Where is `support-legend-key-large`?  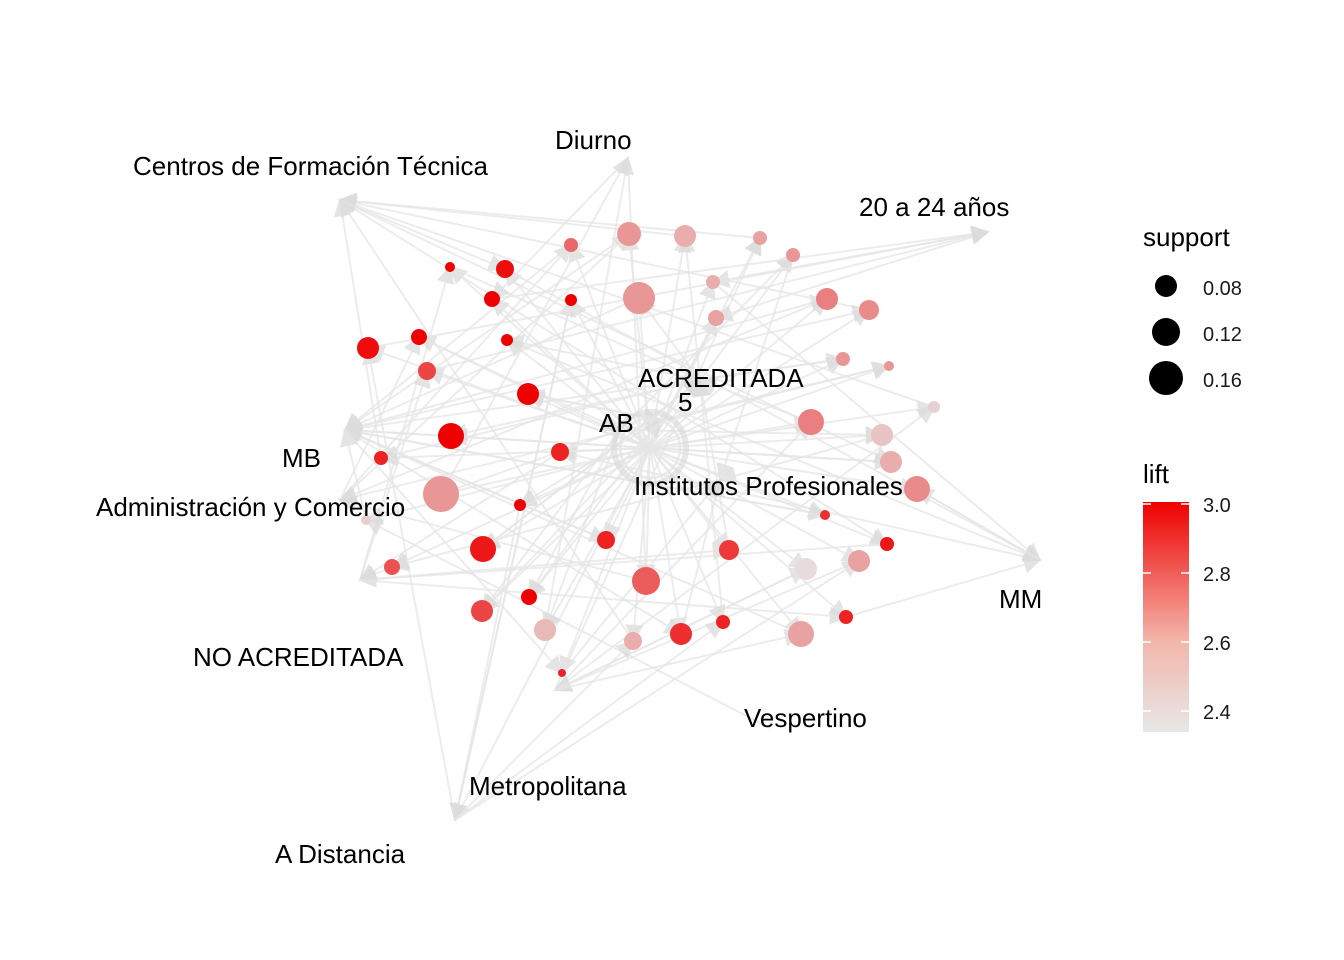
support-legend-key-large is located at coordinates (1166, 378).